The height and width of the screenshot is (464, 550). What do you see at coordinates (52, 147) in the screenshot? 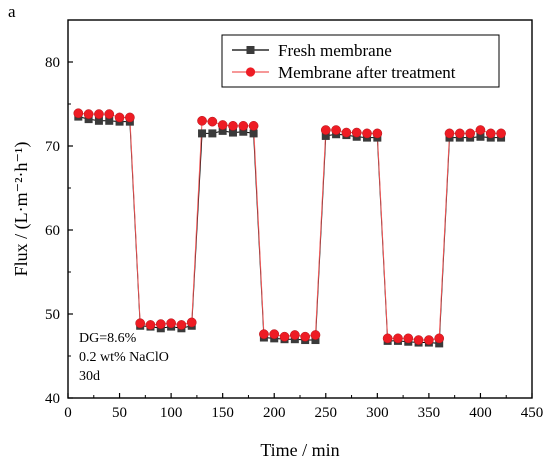
I see `y-tick-label: 70` at bounding box center [52, 147].